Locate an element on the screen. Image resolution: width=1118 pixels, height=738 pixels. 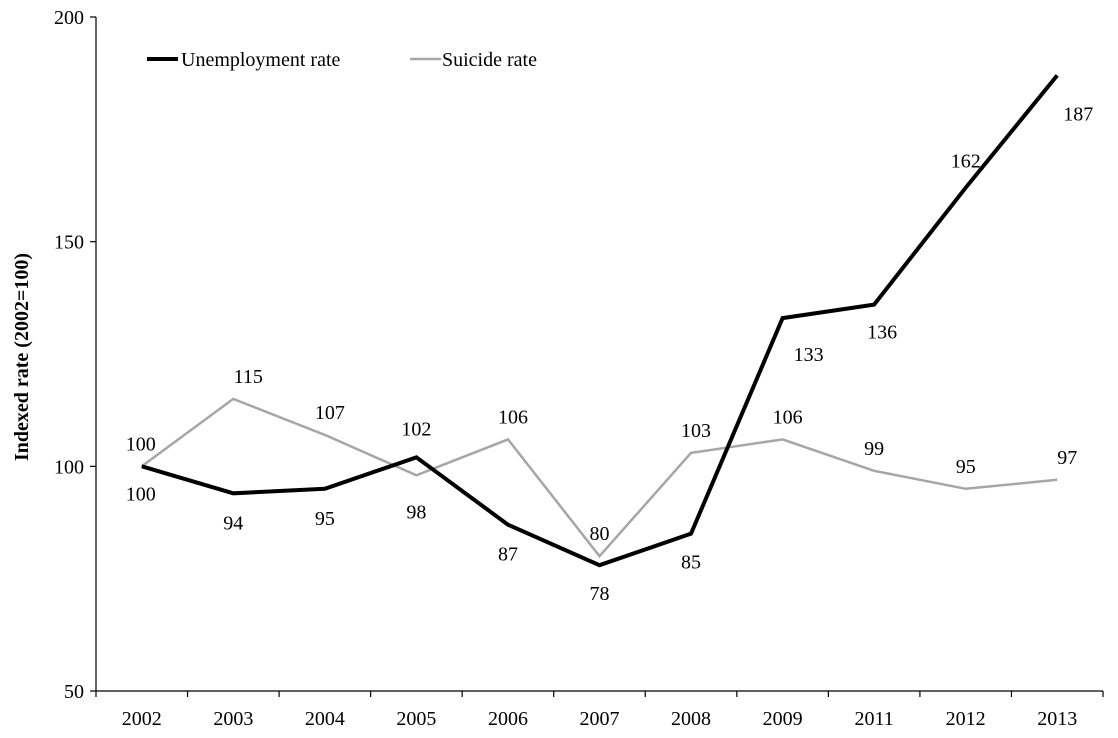
unemployment-data-label: 78 is located at coordinates (600, 594).